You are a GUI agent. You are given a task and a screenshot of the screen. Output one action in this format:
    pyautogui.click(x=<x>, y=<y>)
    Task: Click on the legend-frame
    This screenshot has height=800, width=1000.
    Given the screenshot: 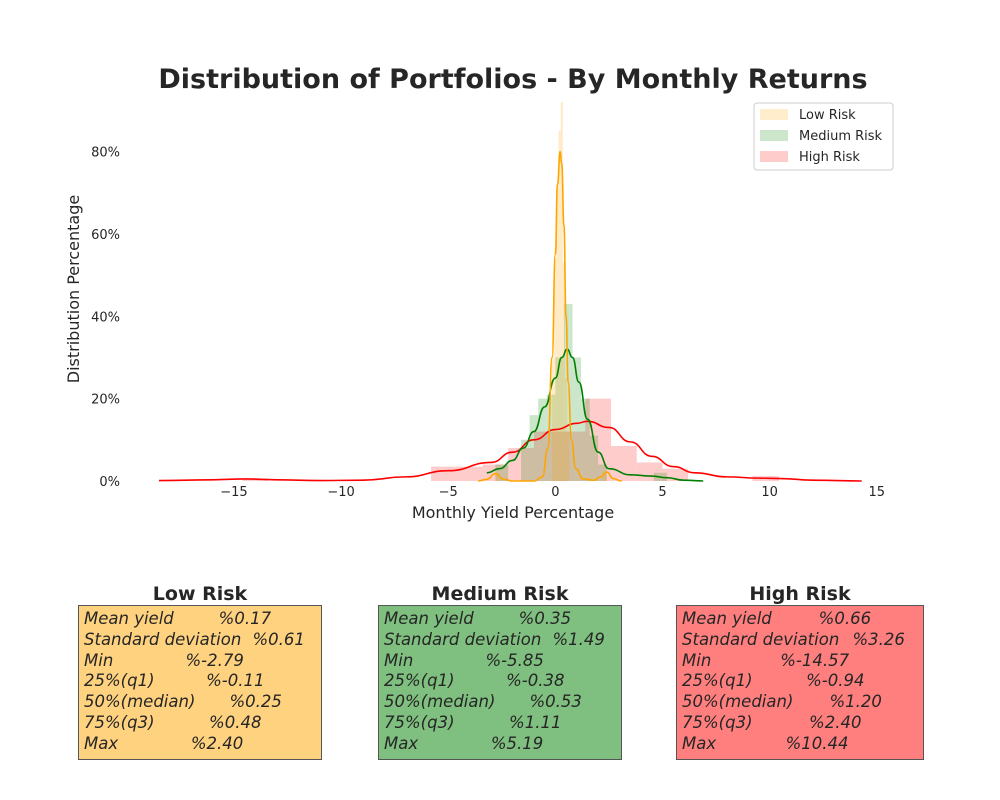 What is the action you would take?
    pyautogui.click(x=823, y=136)
    